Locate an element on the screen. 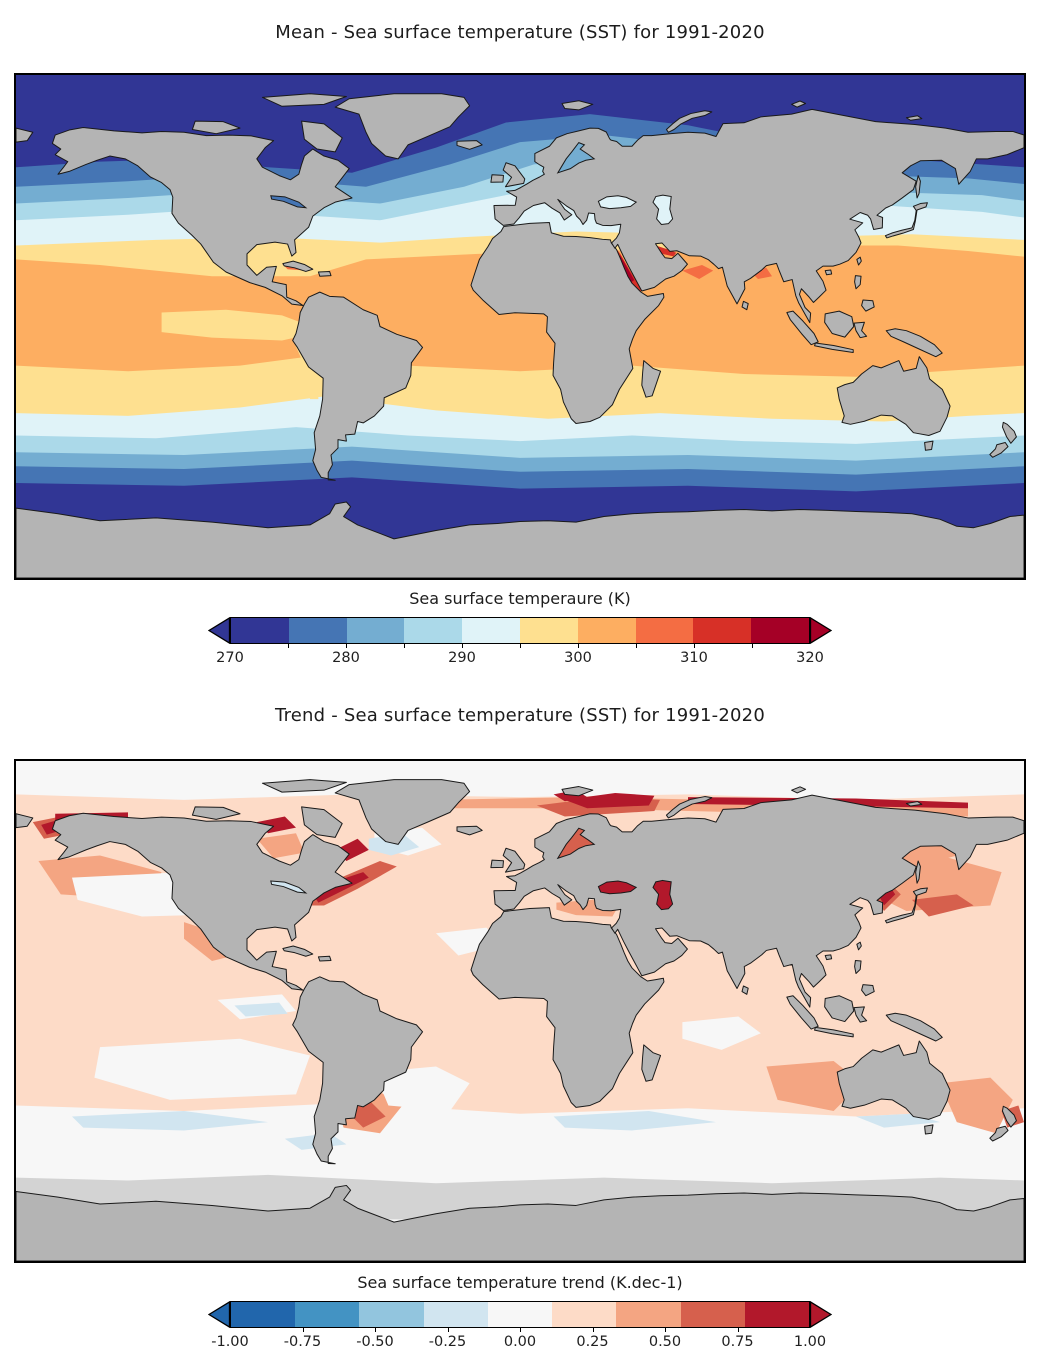  colorbar-tick-label: -0.25 is located at coordinates (447, 1342).